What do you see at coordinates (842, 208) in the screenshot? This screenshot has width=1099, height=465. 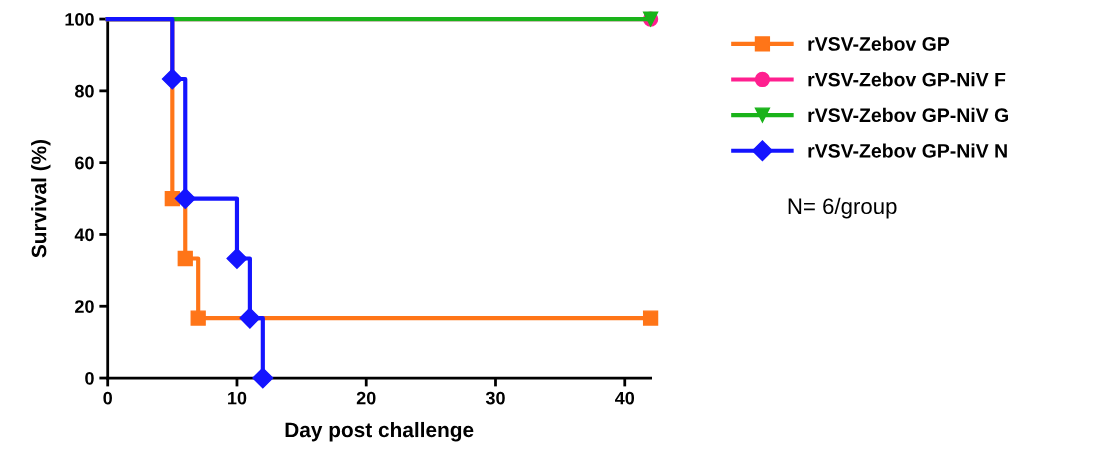 I see `text: N= 6/group` at bounding box center [842, 208].